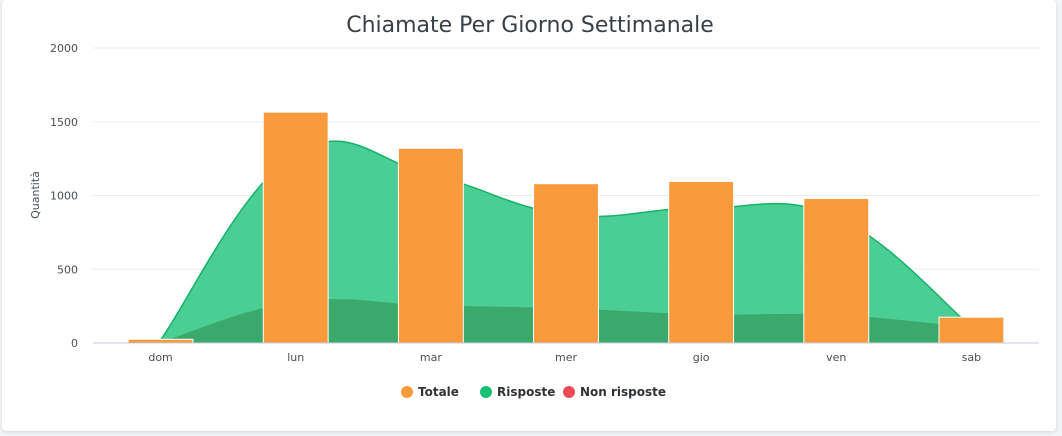 This screenshot has height=436, width=1062. I want to click on legend-item: Totale, so click(430, 392).